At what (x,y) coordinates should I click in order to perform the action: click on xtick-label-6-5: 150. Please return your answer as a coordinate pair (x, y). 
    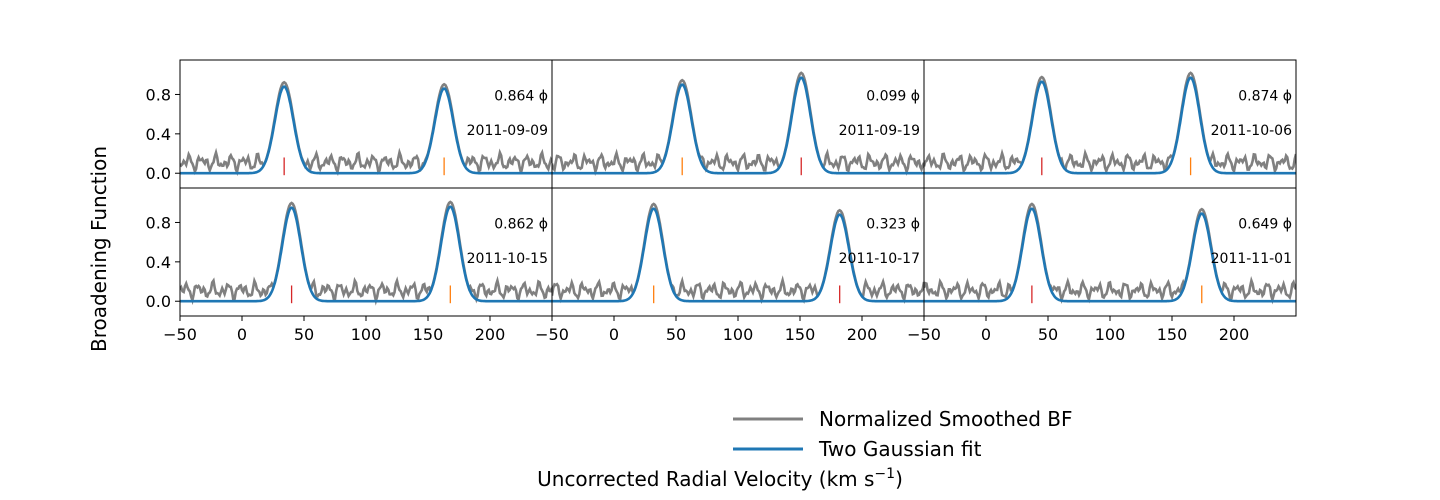
    Looking at the image, I should click on (1172, 334).